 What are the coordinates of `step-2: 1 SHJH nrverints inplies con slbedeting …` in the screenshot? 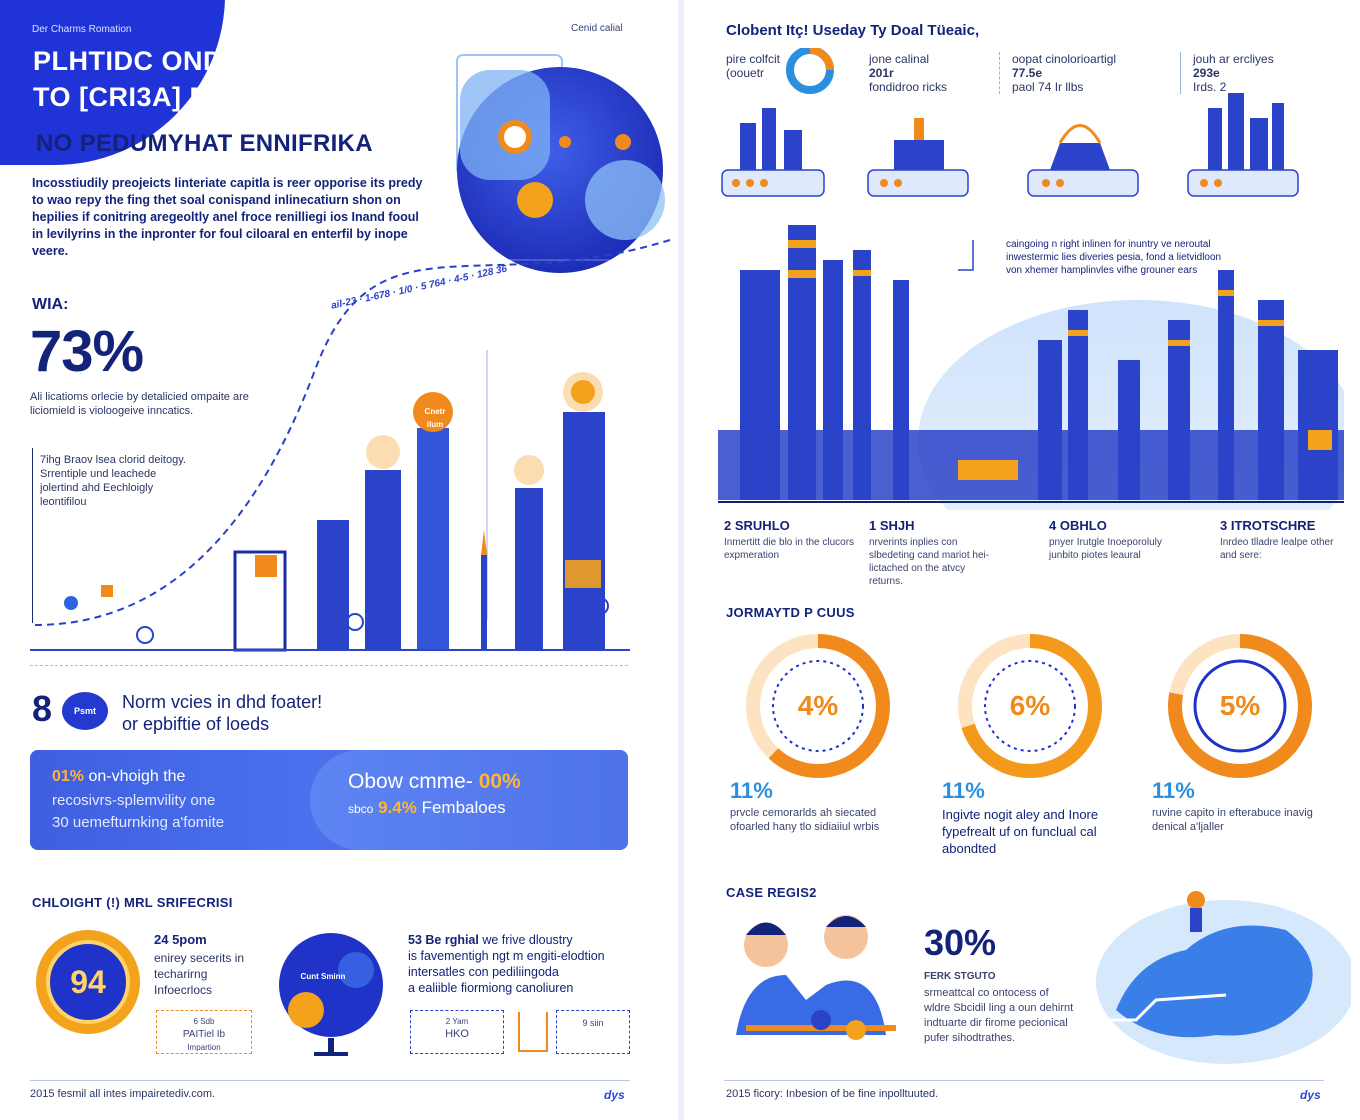 It's located at (929, 552).